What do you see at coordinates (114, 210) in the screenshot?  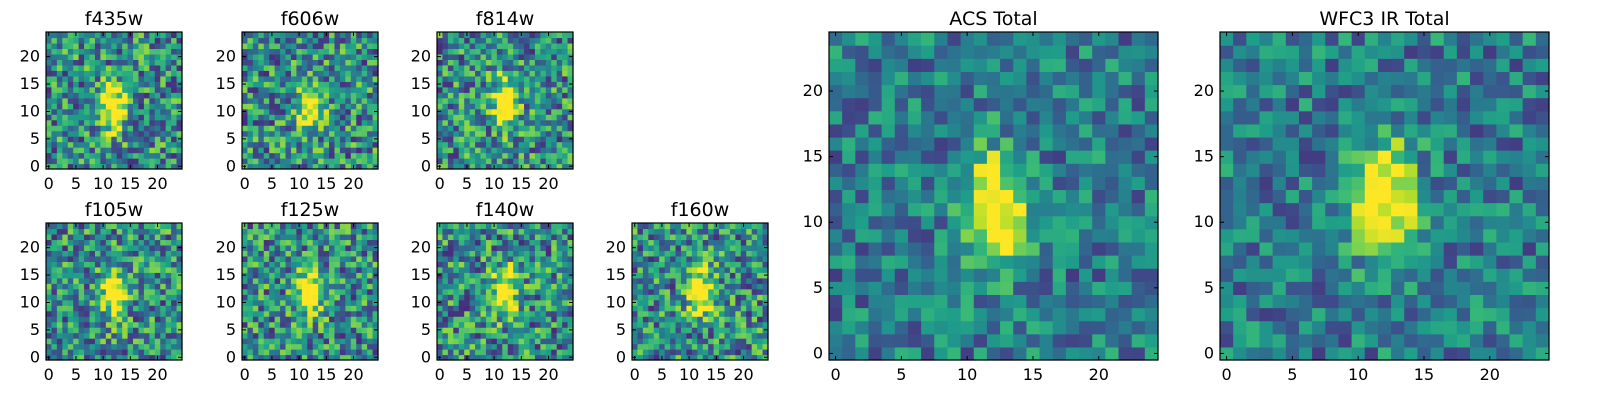 I see `panel-title: f105w` at bounding box center [114, 210].